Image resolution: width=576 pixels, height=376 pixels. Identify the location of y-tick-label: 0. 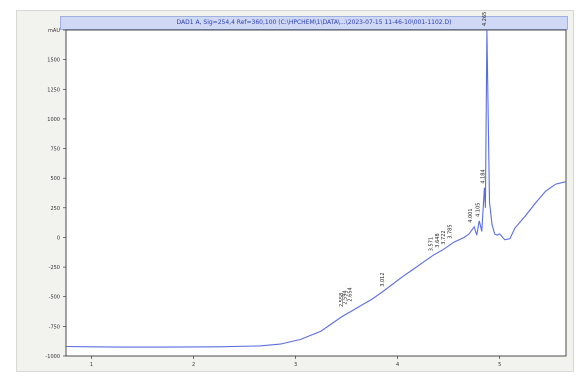
(58, 238).